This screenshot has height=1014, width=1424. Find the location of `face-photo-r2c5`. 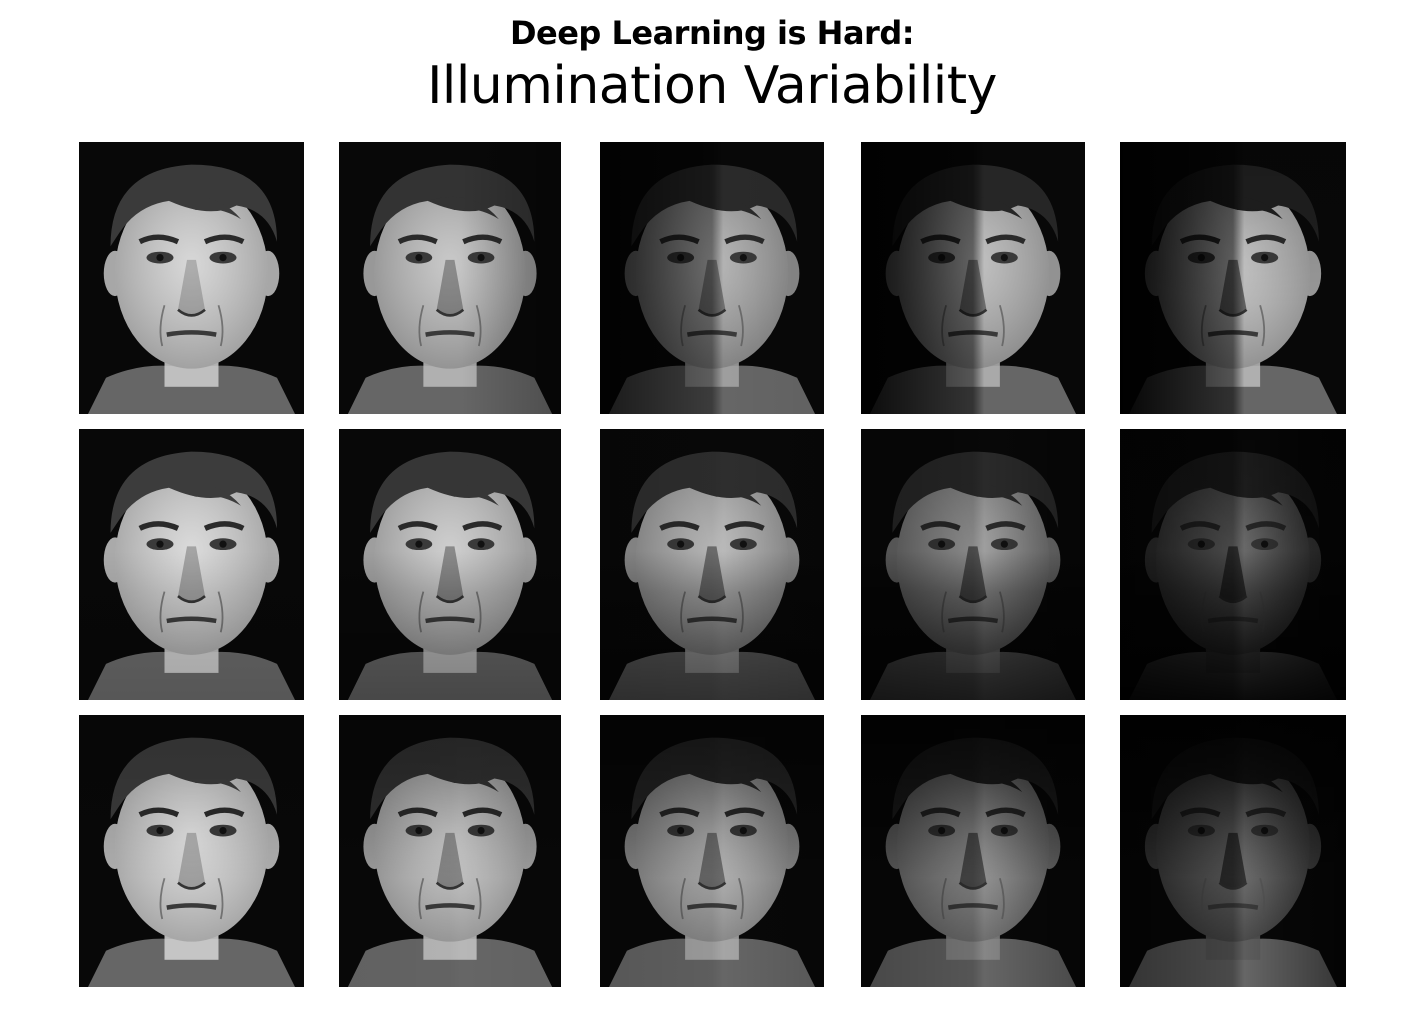

face-photo-r2c5 is located at coordinates (1233, 564).